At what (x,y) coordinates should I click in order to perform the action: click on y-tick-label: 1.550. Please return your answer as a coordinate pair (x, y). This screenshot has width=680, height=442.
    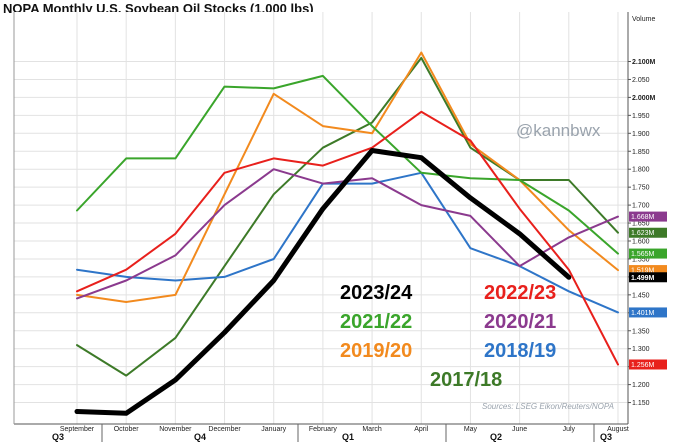
    Looking at the image, I should click on (641, 259).